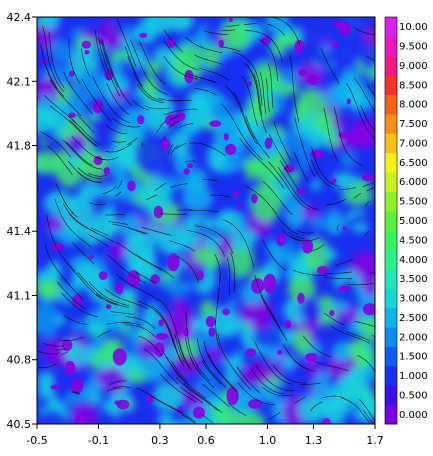 Image resolution: width=433 pixels, height=456 pixels. What do you see at coordinates (413, 299) in the screenshot?
I see `colorbar-label: 3.000` at bounding box center [413, 299].